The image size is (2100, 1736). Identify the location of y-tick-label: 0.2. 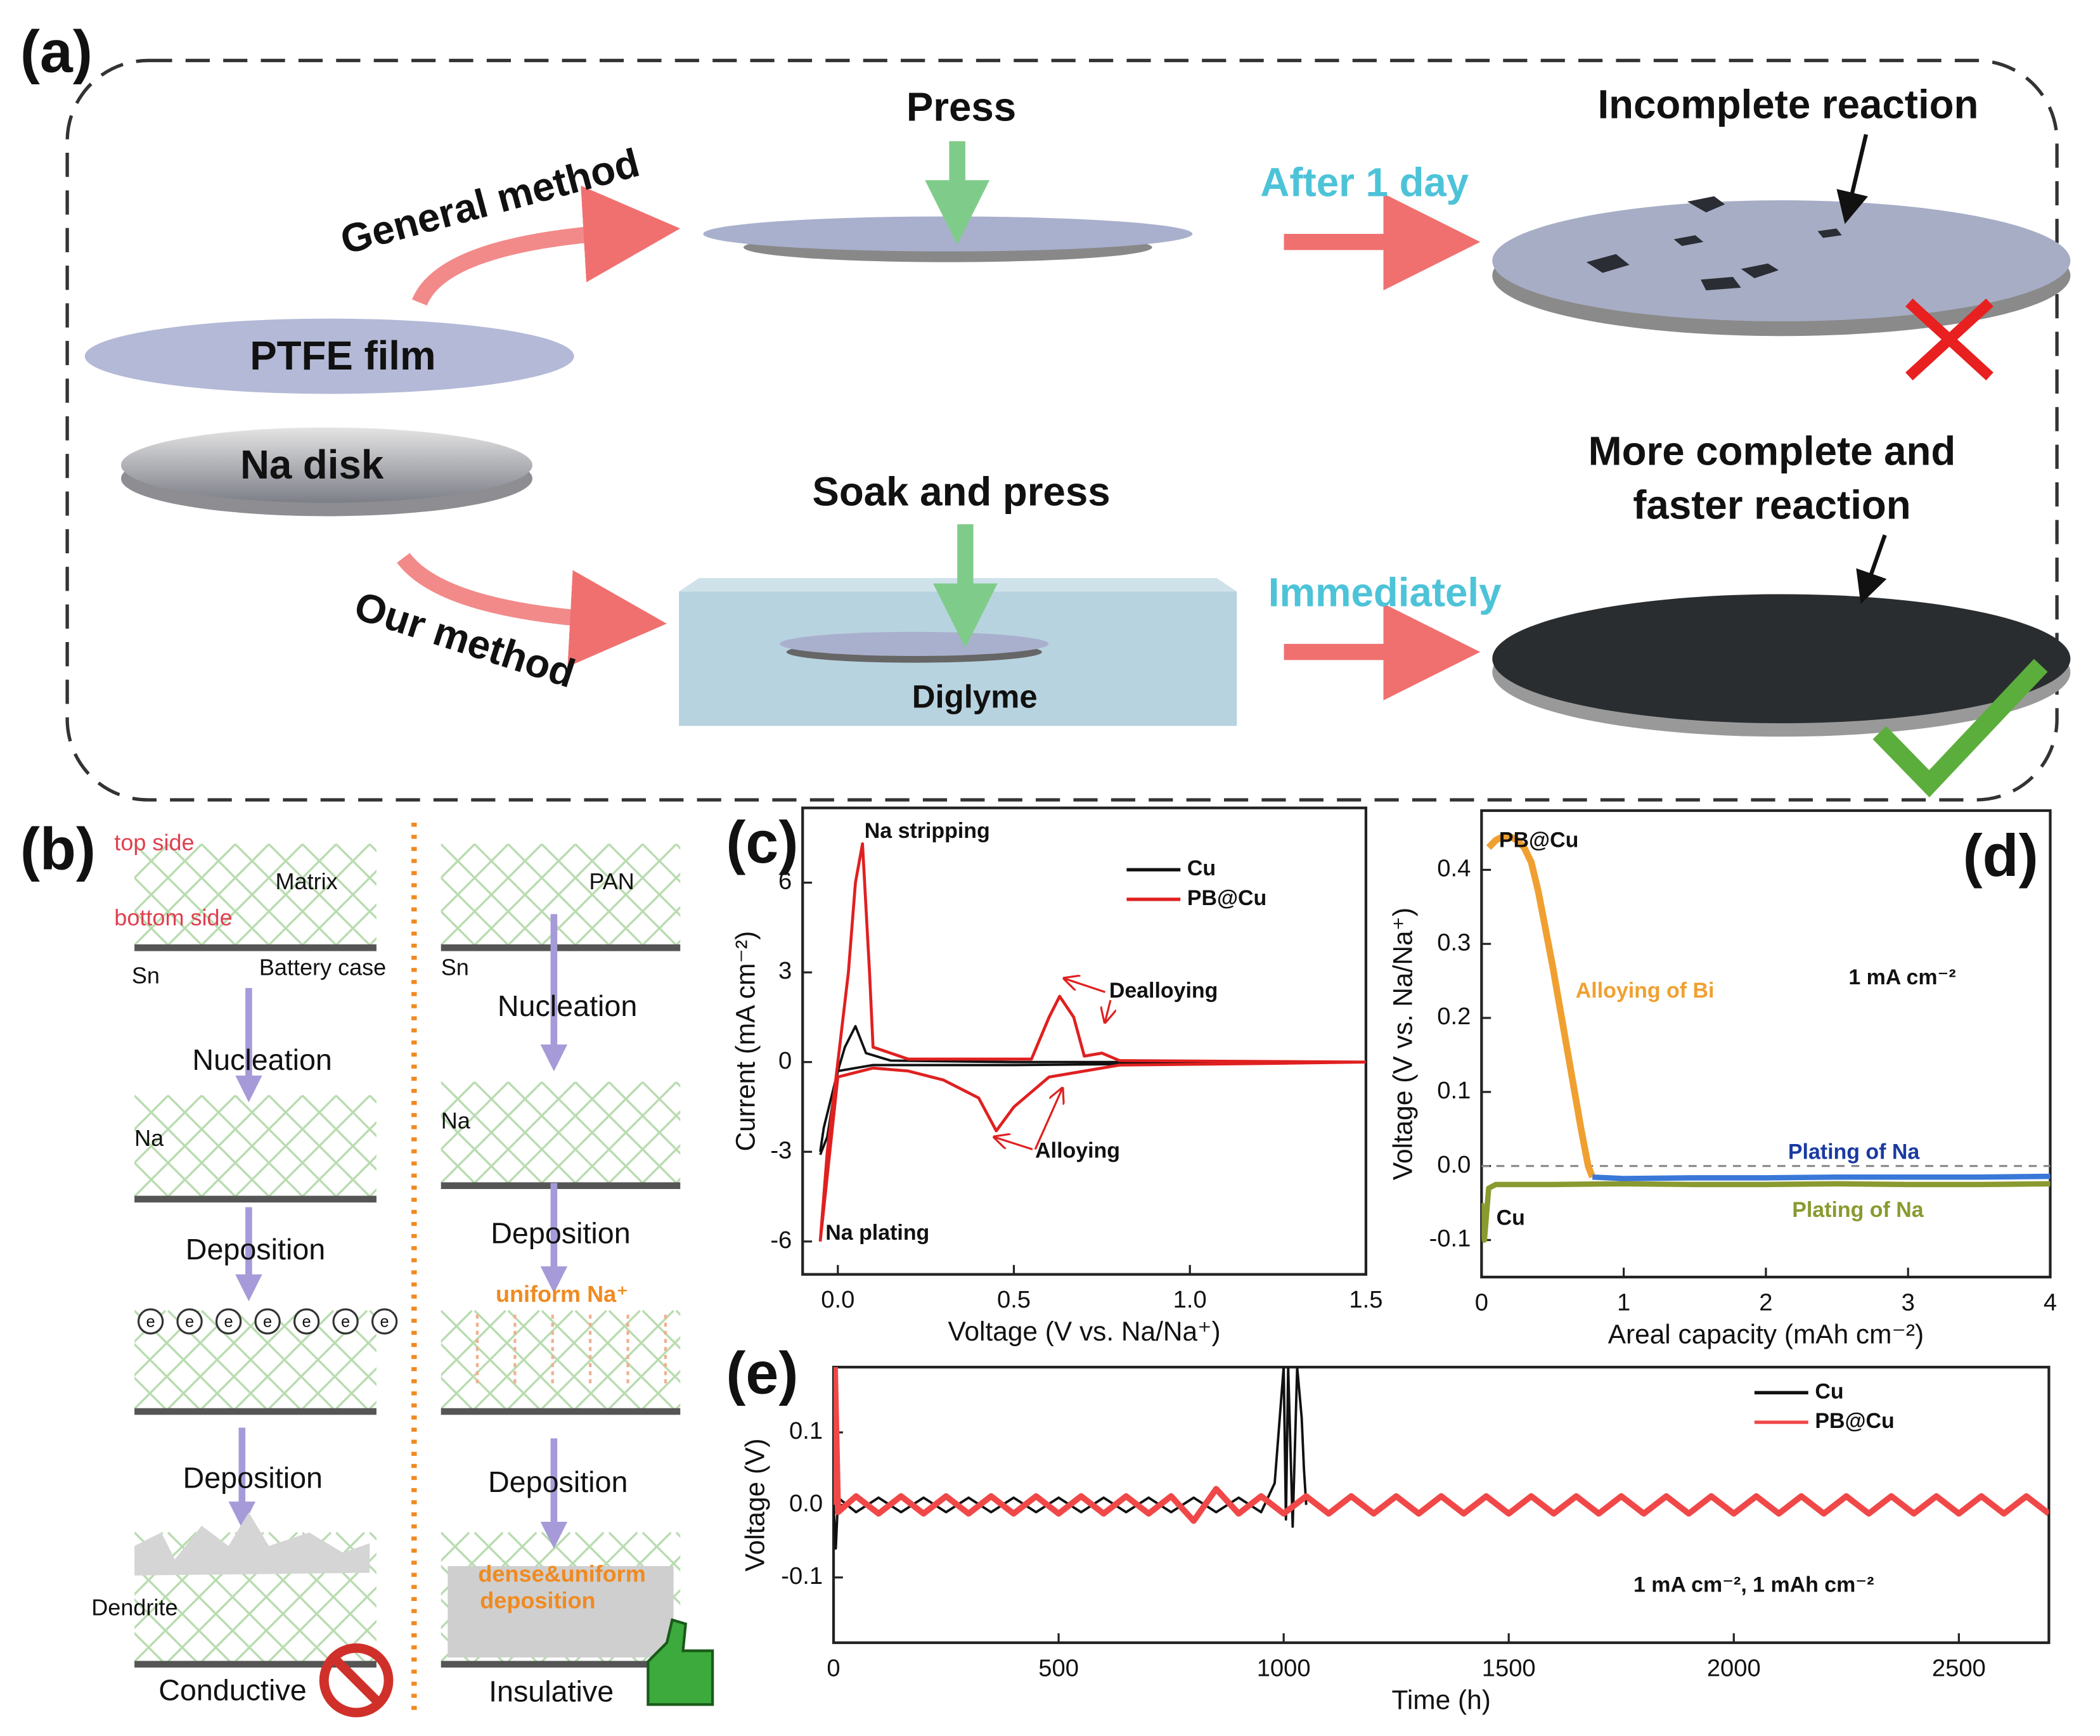
(1454, 1016).